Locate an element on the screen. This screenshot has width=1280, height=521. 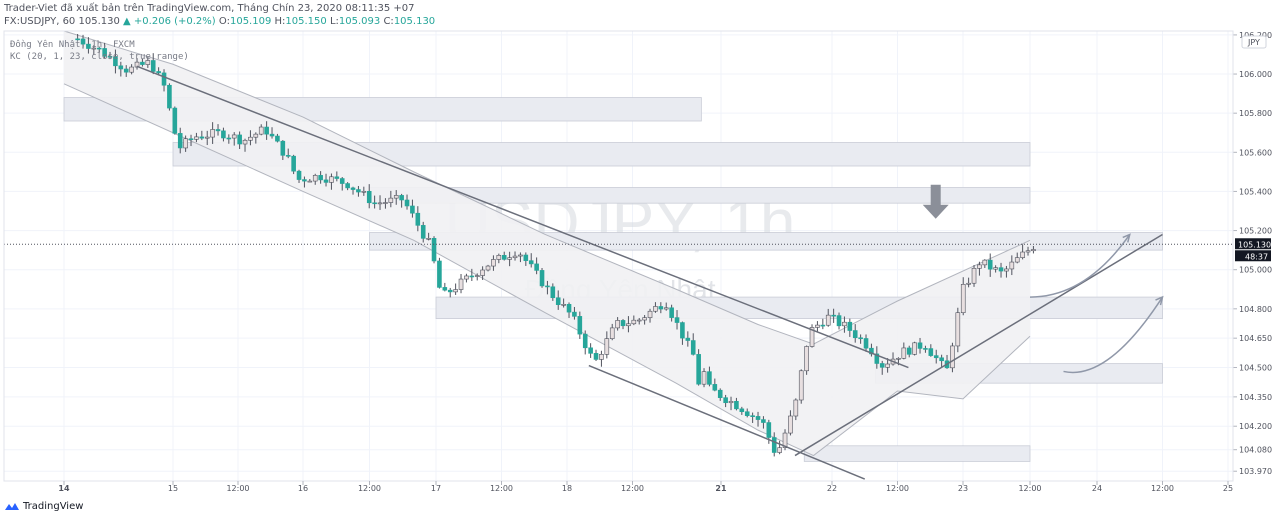
projected-path is located at coordinates (1080, 266).